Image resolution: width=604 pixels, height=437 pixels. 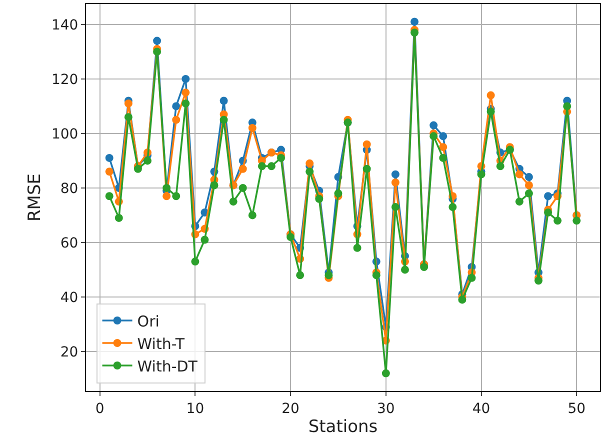 What do you see at coordinates (148, 321) in the screenshot?
I see `legend-label: Ori` at bounding box center [148, 321].